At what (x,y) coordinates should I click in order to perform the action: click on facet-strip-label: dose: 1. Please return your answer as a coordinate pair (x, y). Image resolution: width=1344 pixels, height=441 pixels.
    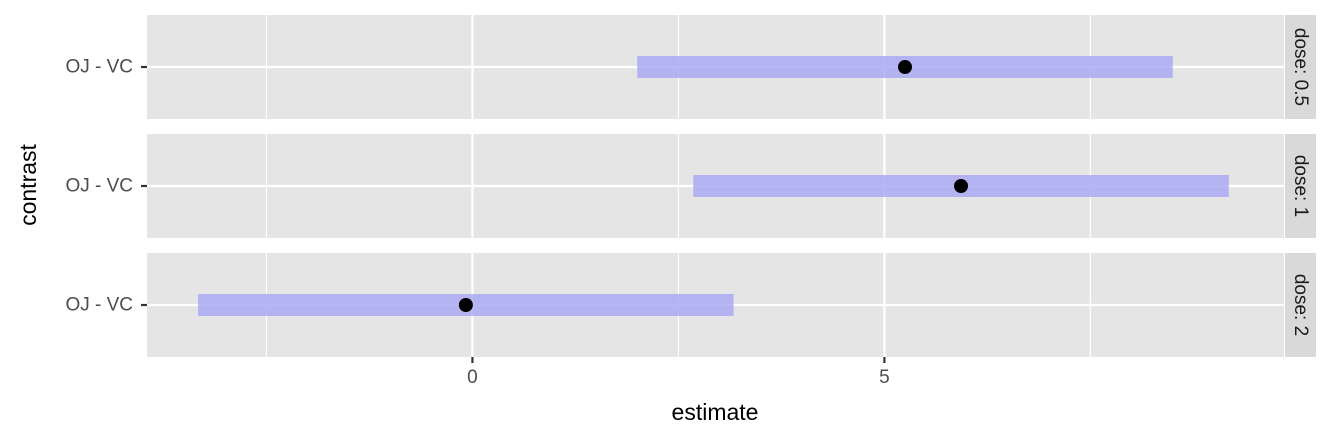
    Looking at the image, I should click on (1300, 186).